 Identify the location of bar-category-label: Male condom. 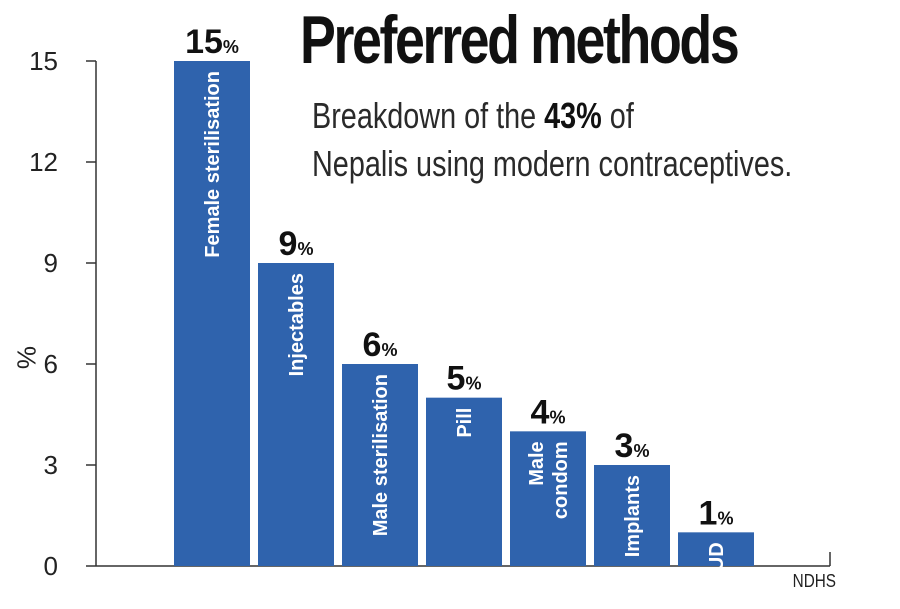
(549, 480).